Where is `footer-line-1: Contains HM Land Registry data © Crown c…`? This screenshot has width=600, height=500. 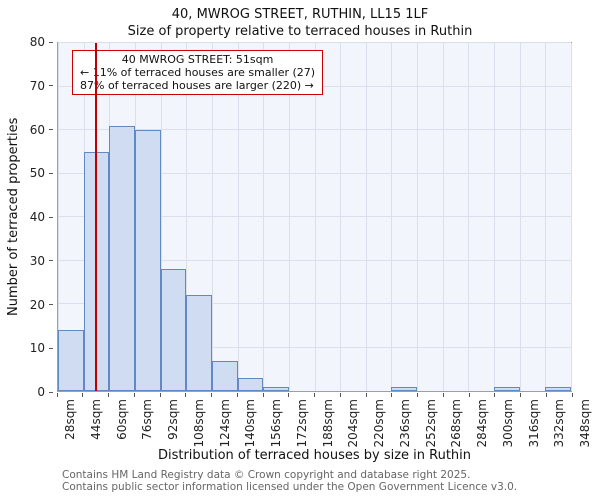
footer-line-1: Contains HM Land Registry data © Crown c… is located at coordinates (266, 475).